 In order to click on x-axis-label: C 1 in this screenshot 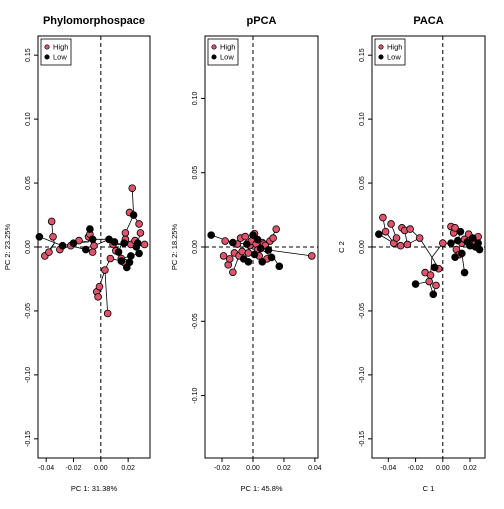, I will do `click(429, 488)`.